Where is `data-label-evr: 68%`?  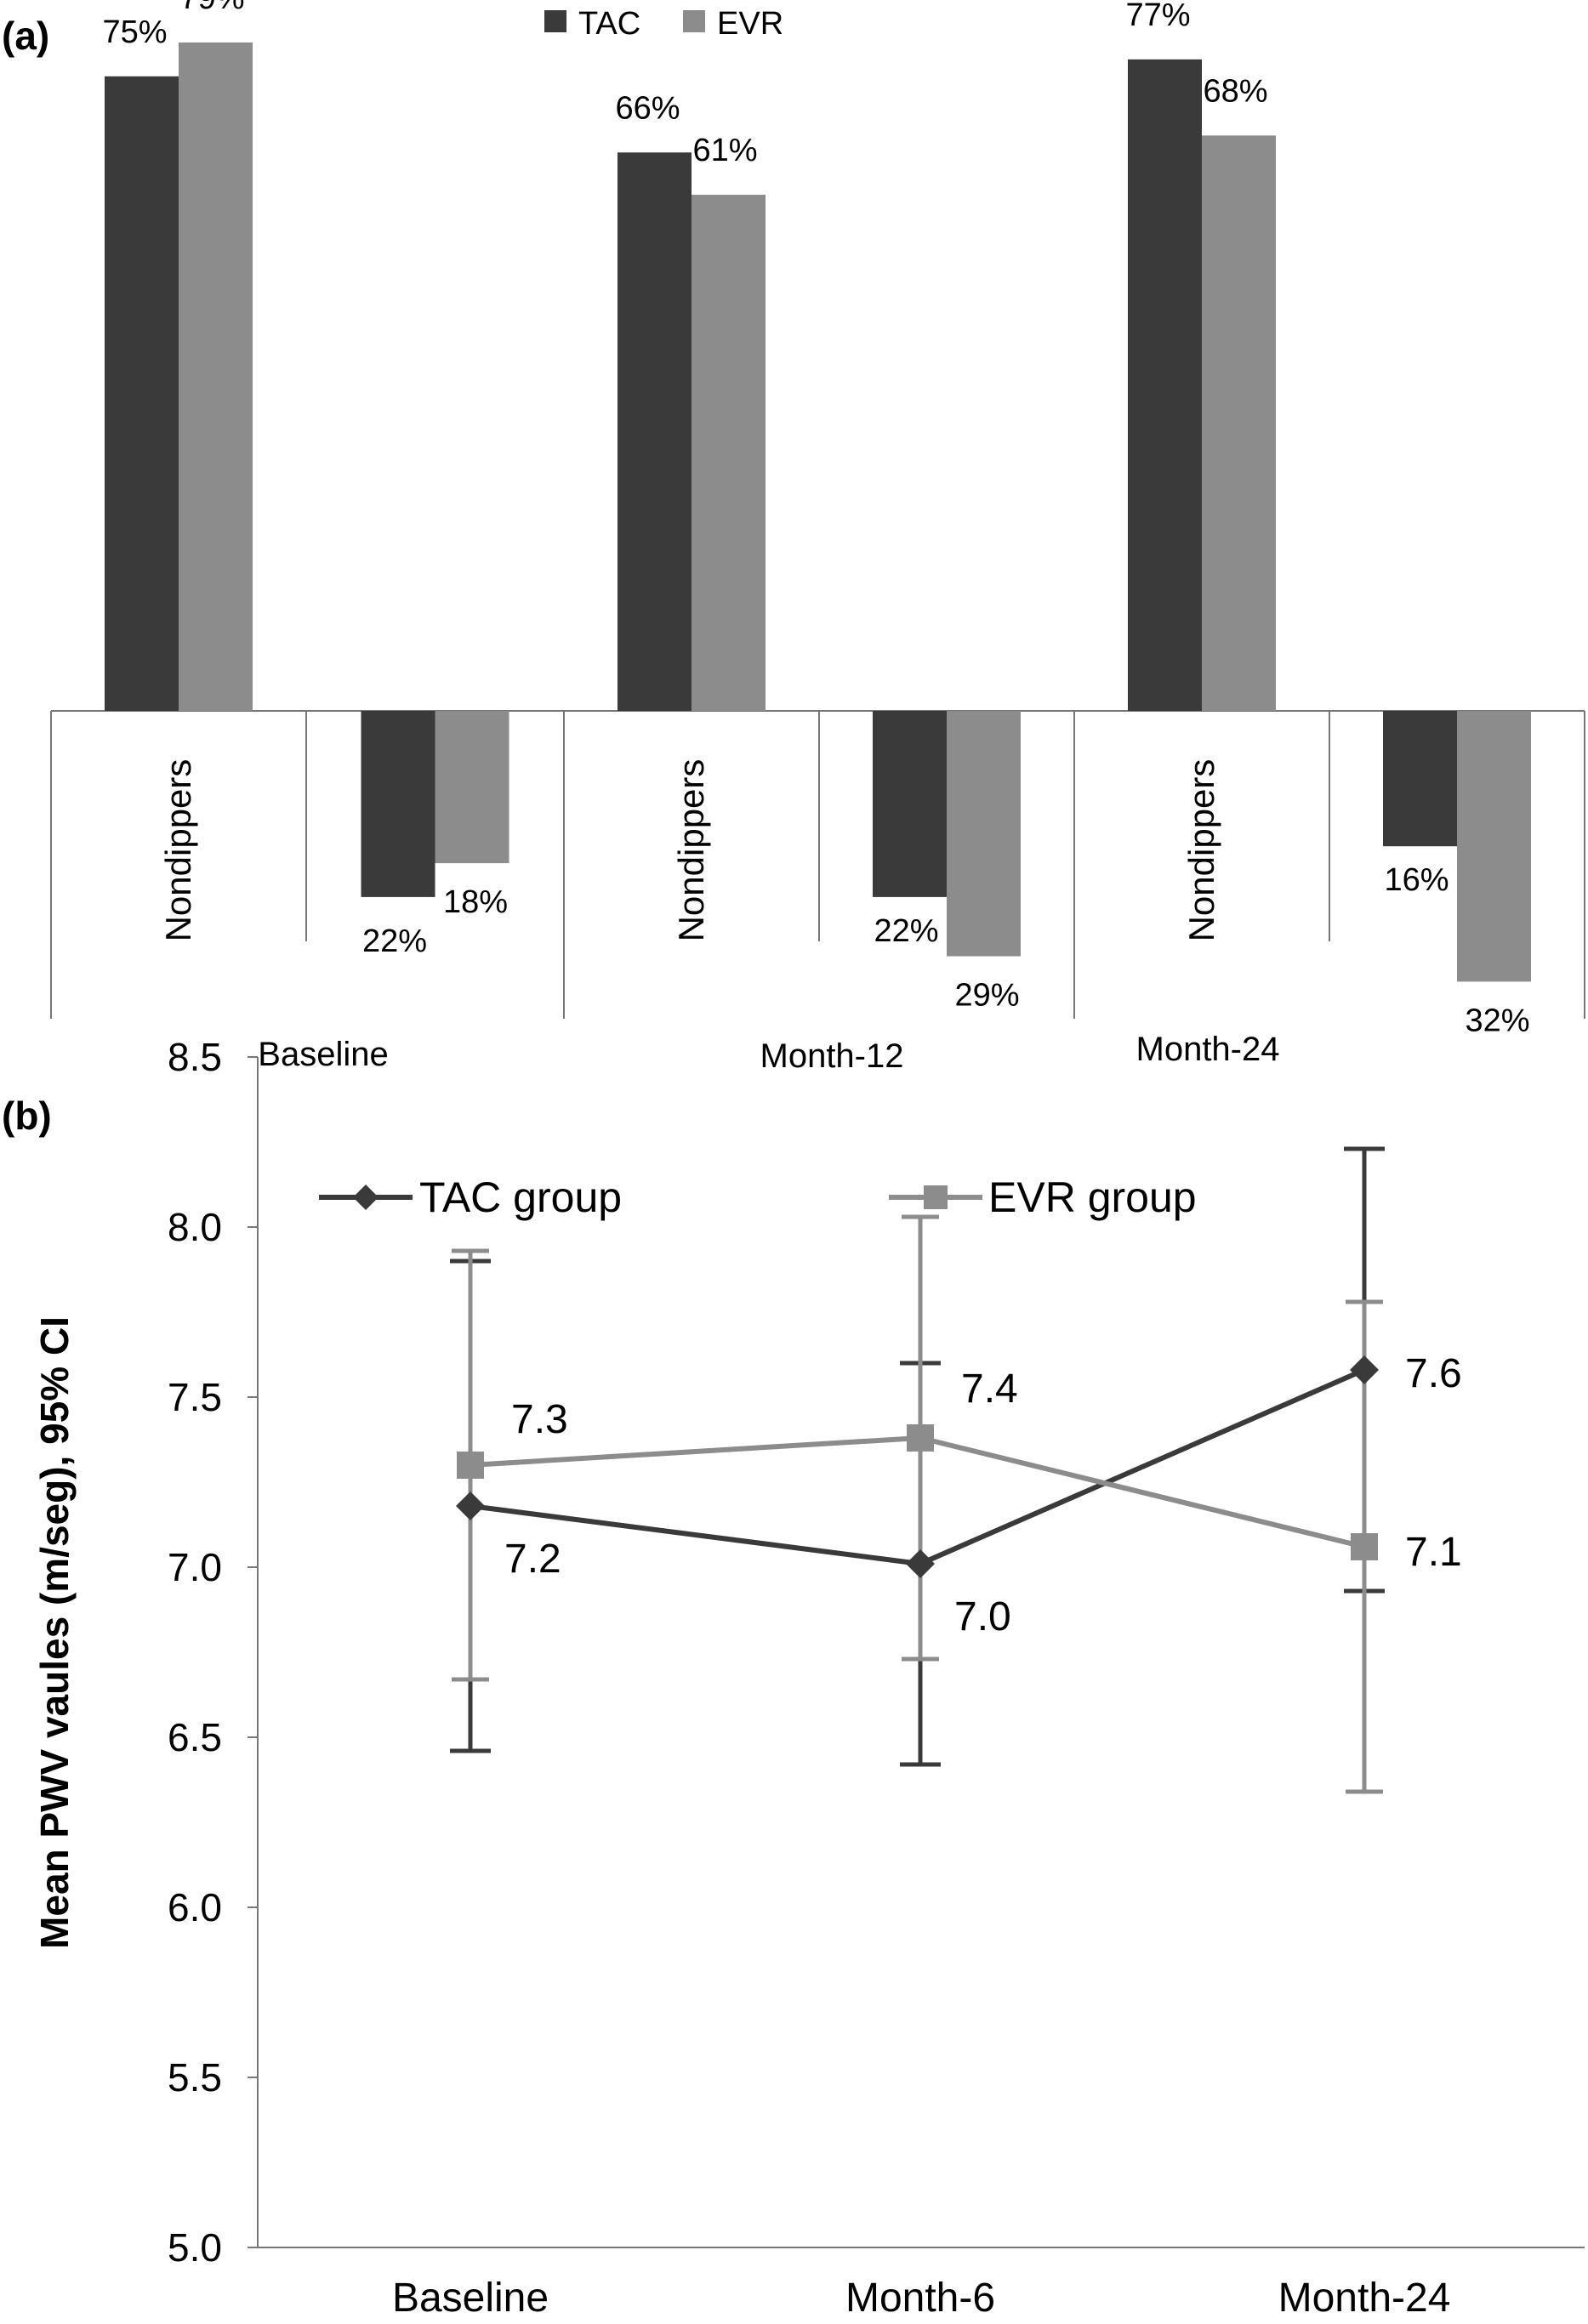
data-label-evr: 68% is located at coordinates (1235, 91).